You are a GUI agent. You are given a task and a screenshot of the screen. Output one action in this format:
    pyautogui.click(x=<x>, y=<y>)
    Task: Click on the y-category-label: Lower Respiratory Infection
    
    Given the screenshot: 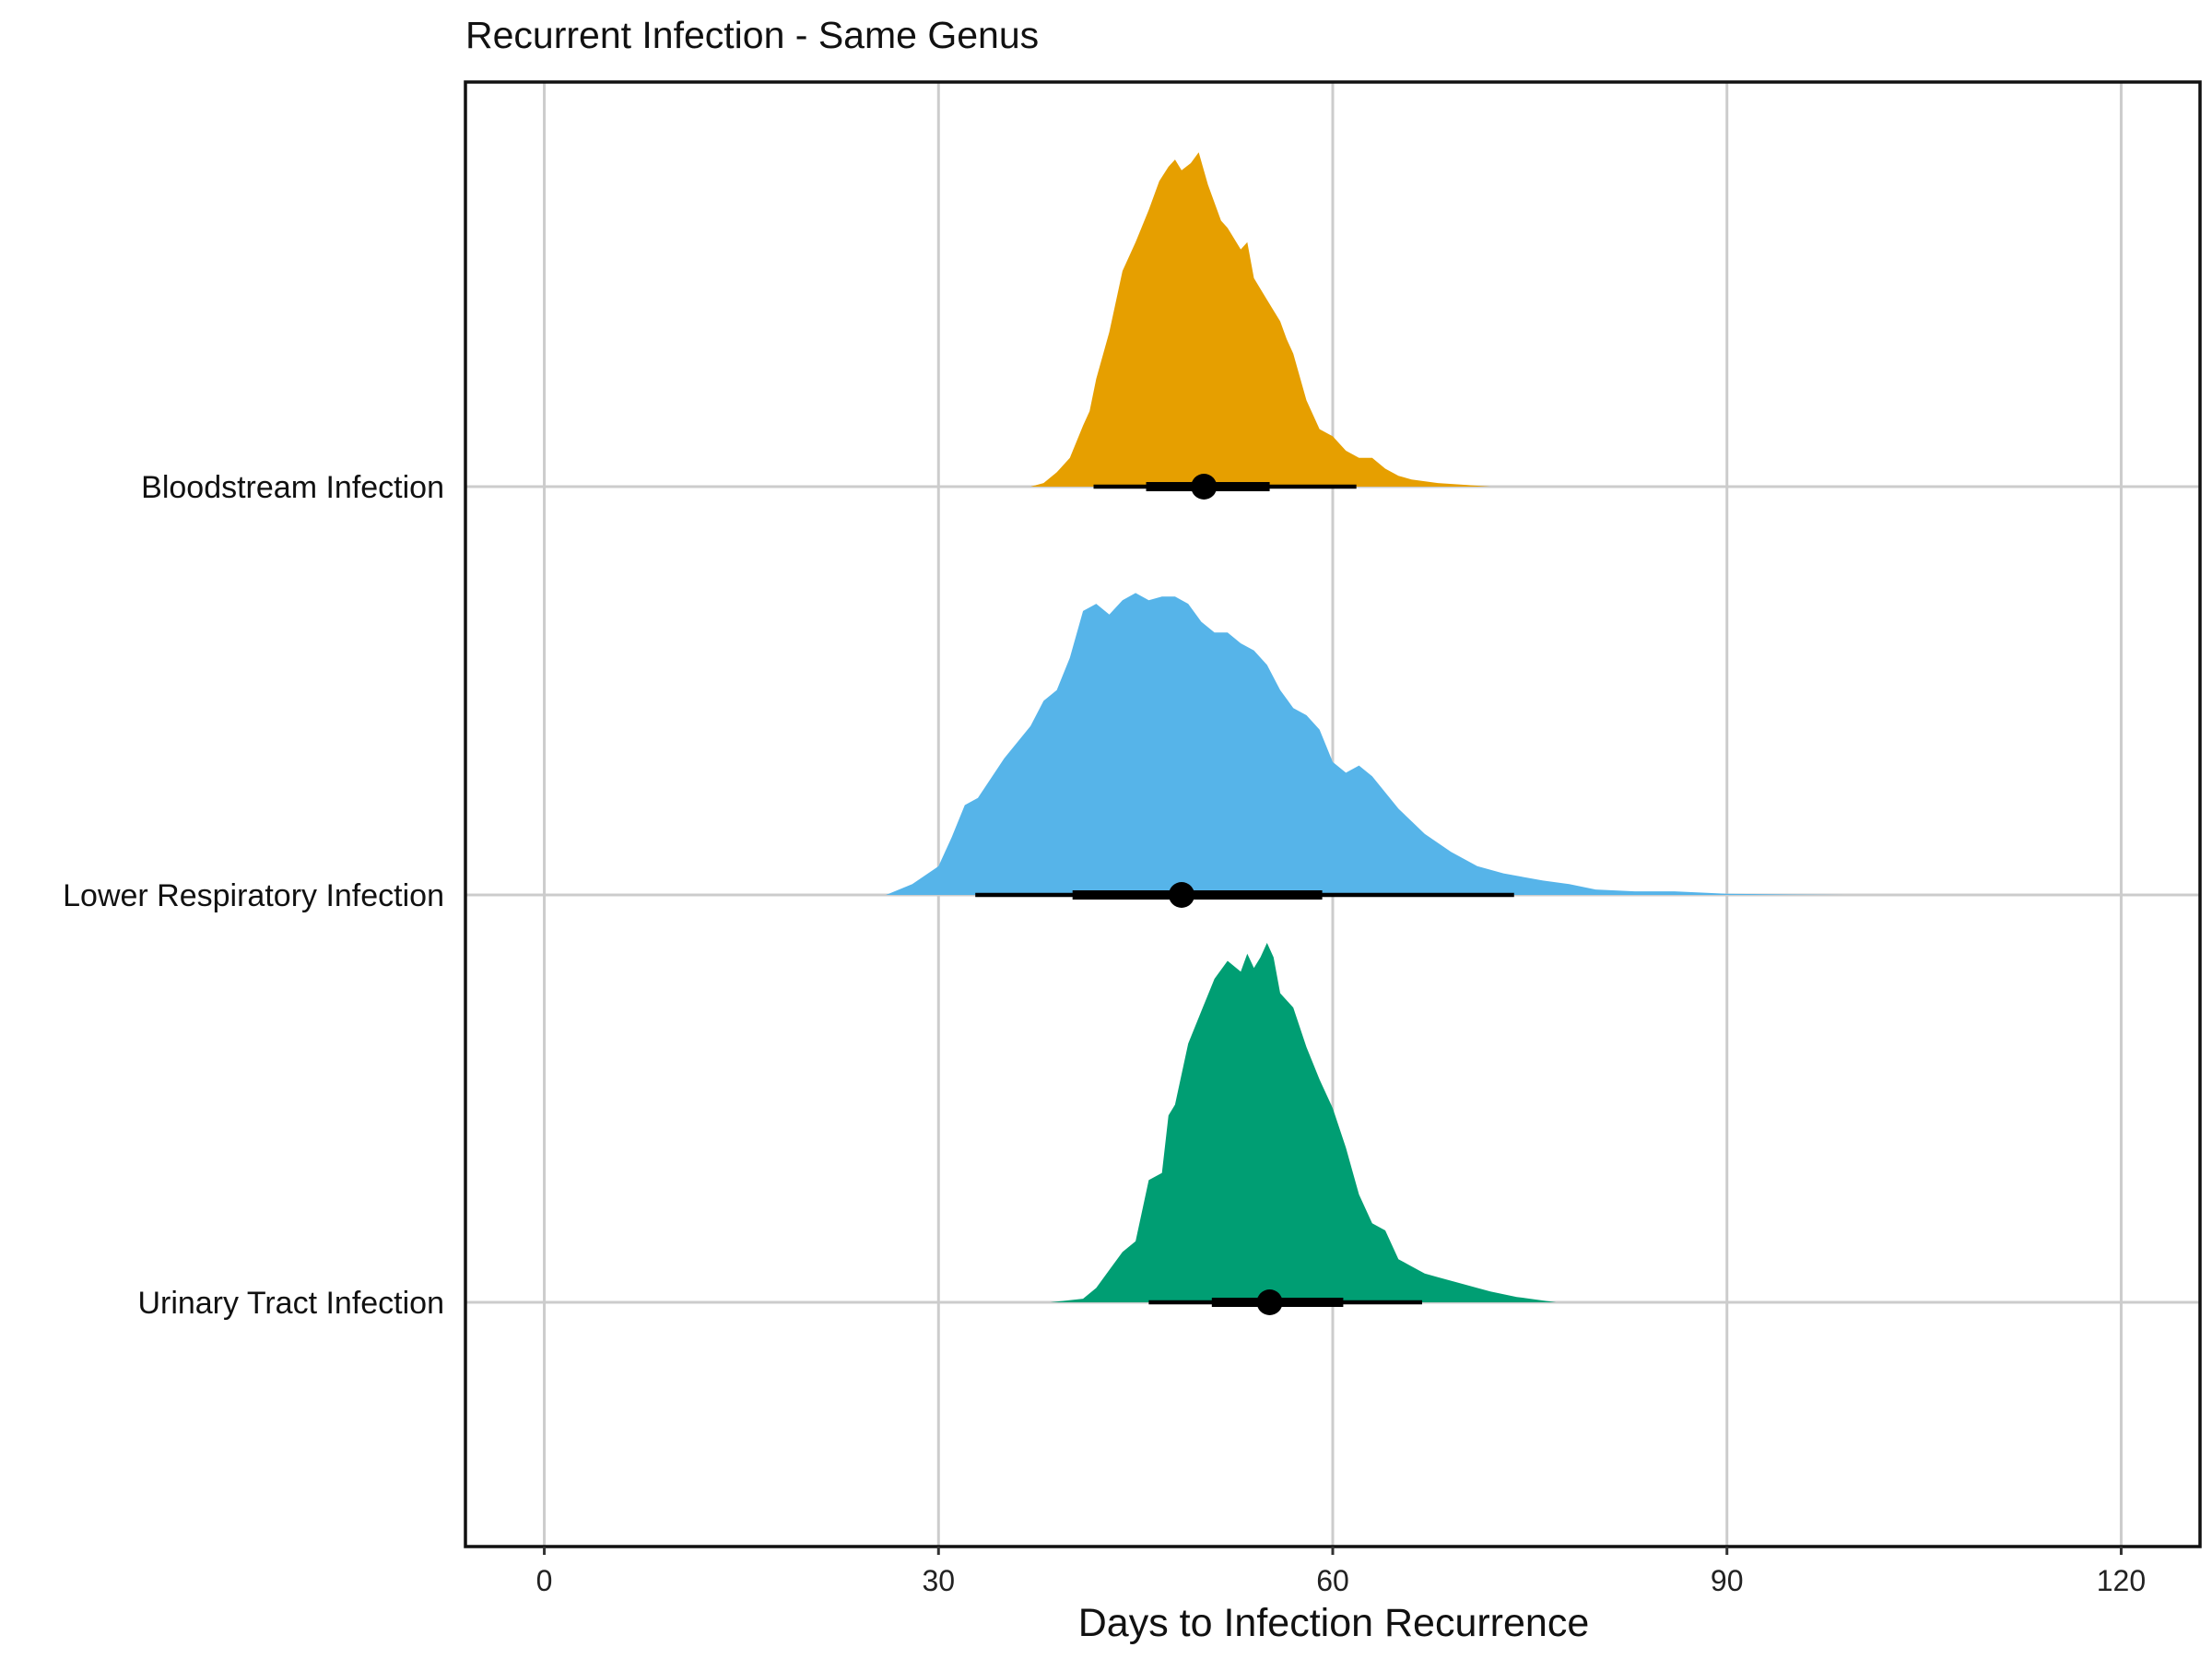 What is the action you would take?
    pyautogui.click(x=253, y=895)
    